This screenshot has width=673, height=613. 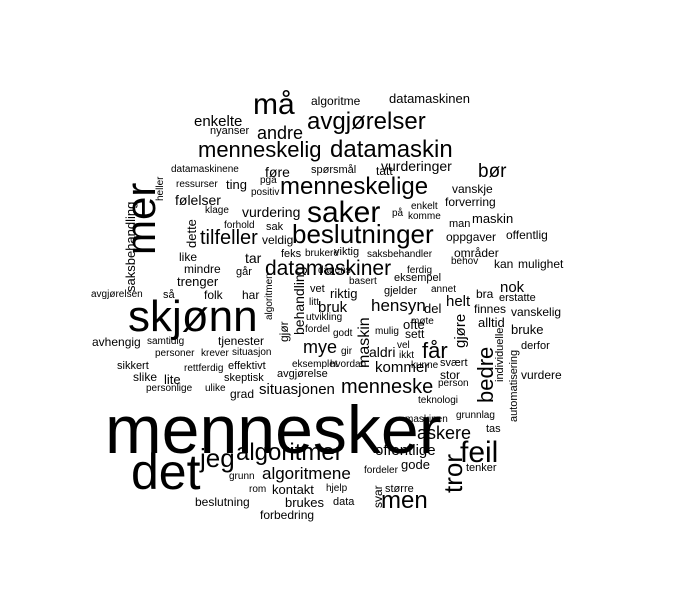 I want to click on word: viktig, so click(x=347, y=252).